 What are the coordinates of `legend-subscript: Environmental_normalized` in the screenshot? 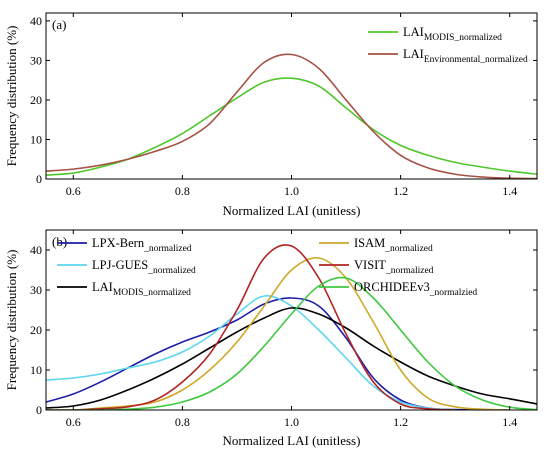 It's located at (476, 60).